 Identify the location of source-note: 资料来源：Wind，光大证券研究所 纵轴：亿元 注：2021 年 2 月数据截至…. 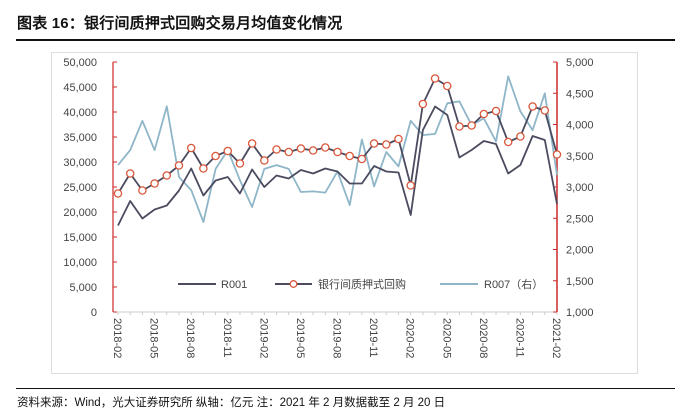
(231, 403).